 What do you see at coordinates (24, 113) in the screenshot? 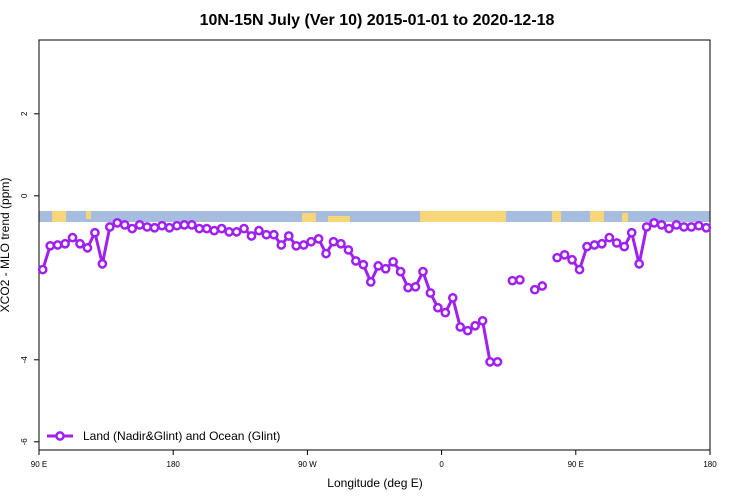
I see `y-tick-label: 2` at bounding box center [24, 113].